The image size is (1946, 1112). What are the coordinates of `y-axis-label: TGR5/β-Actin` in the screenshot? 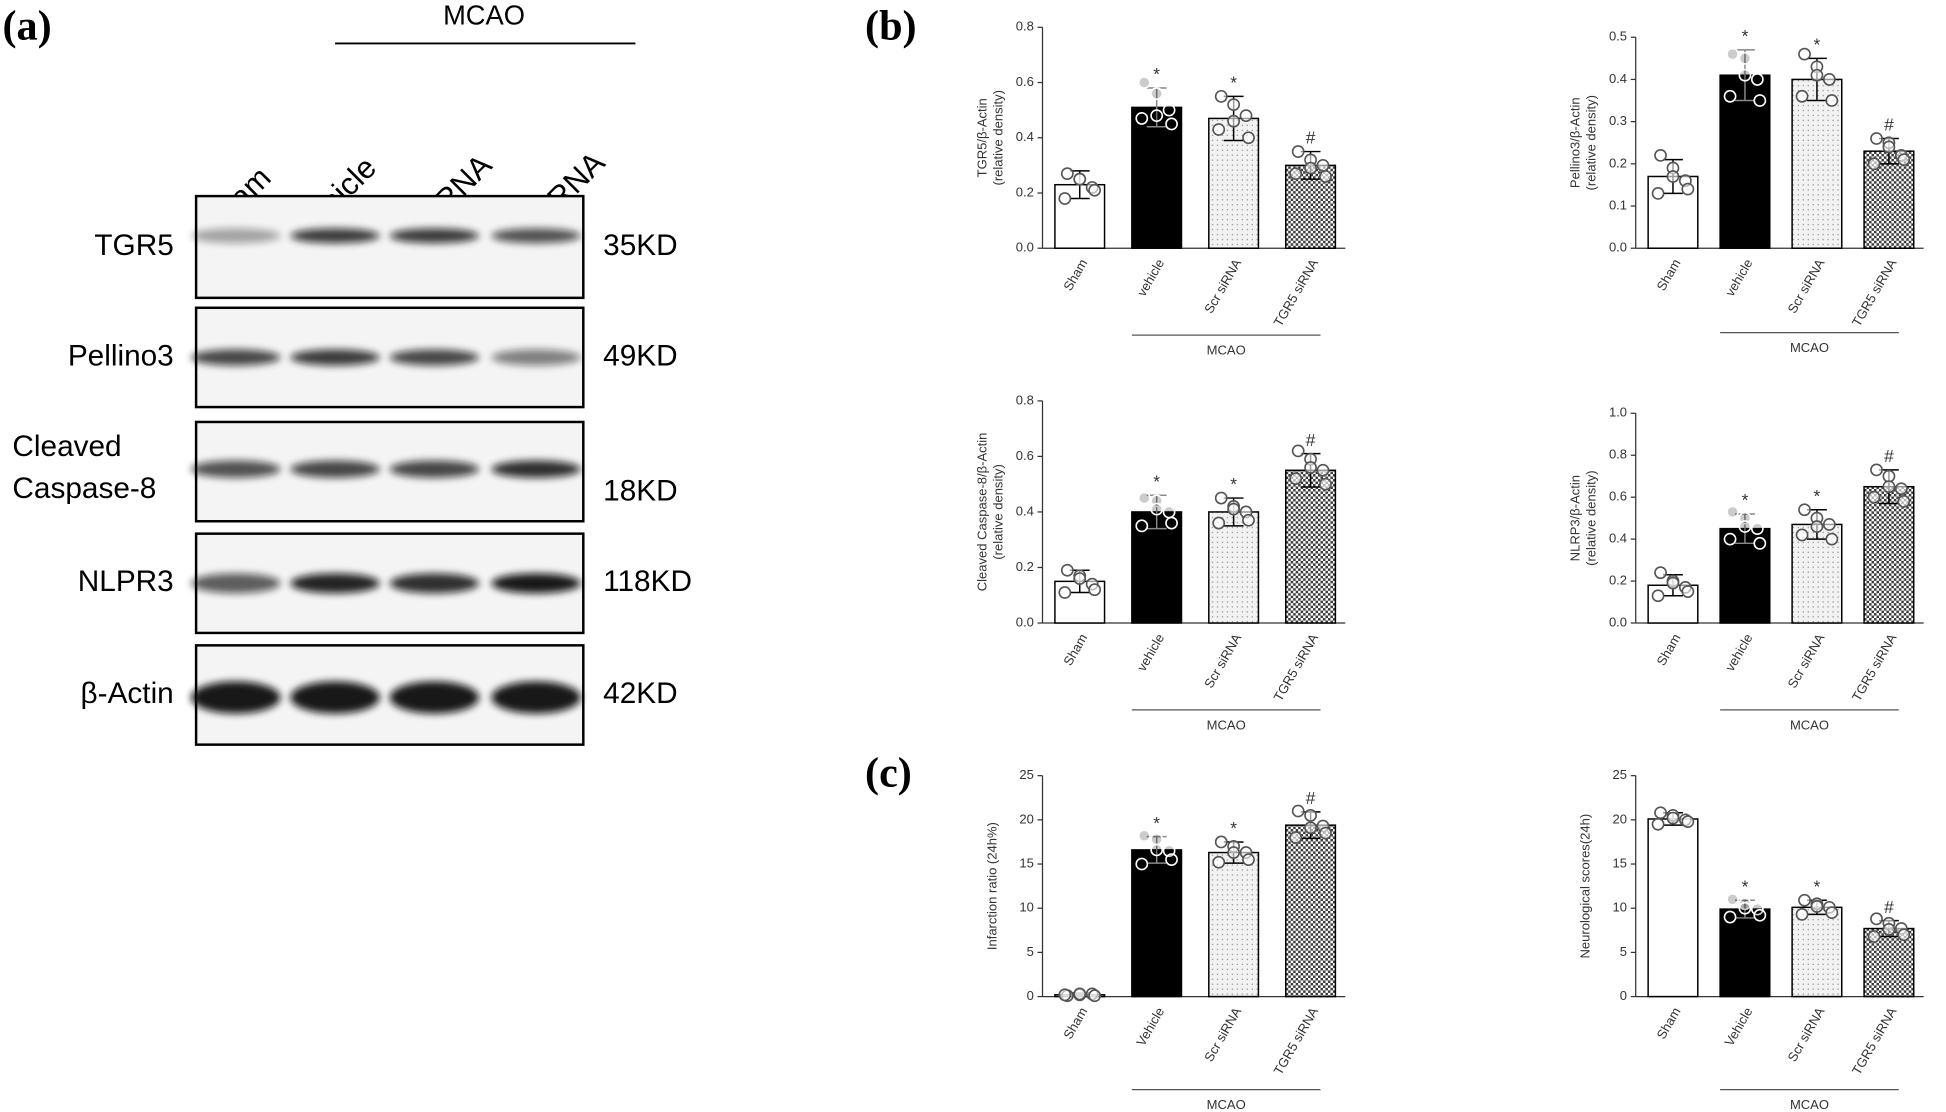 It's located at (981, 137).